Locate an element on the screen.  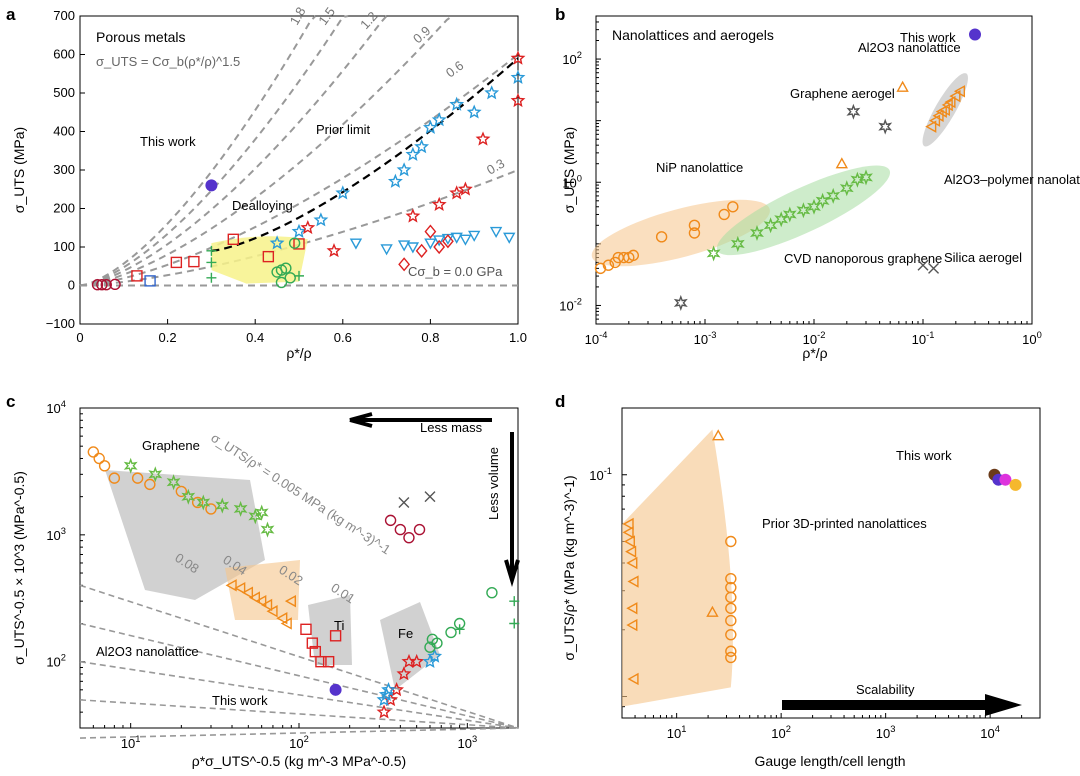
prior-limit-label: Prior limit is located at coordinates (343, 129).